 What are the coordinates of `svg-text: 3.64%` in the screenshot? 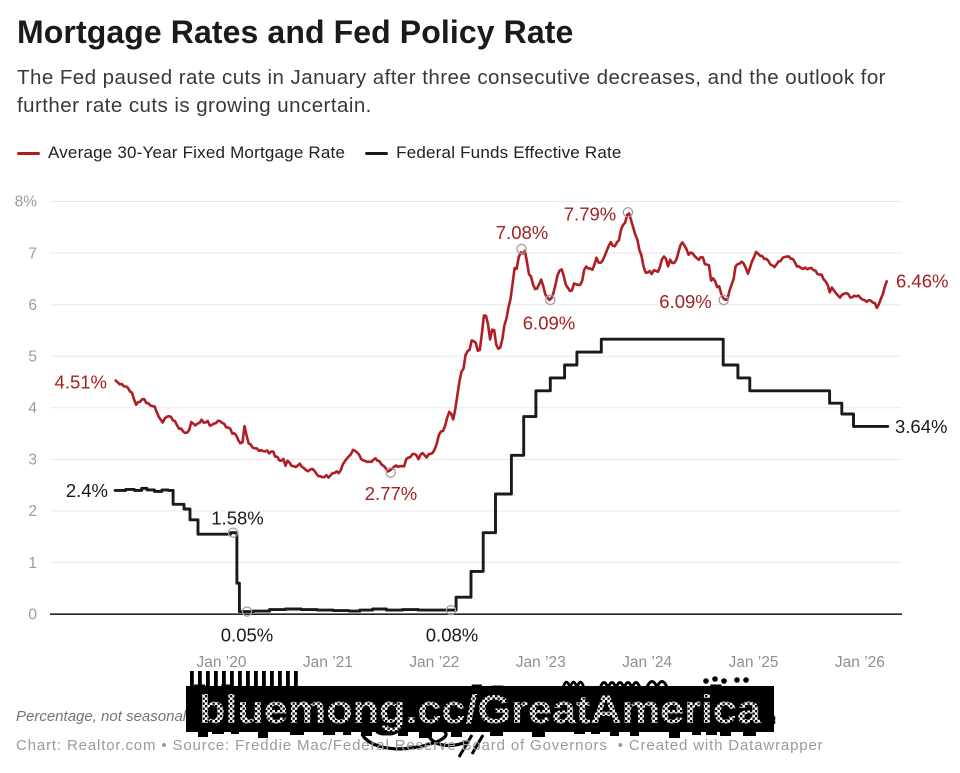 It's located at (921, 426).